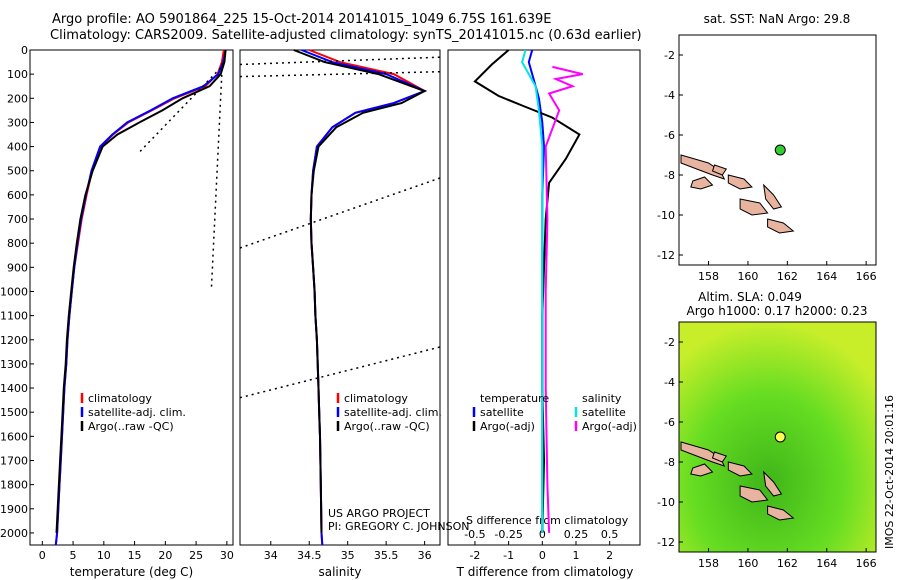 Image resolution: width=900 pixels, height=580 pixels. What do you see at coordinates (14, 340) in the screenshot?
I see `y-tick-label: 1200` at bounding box center [14, 340].